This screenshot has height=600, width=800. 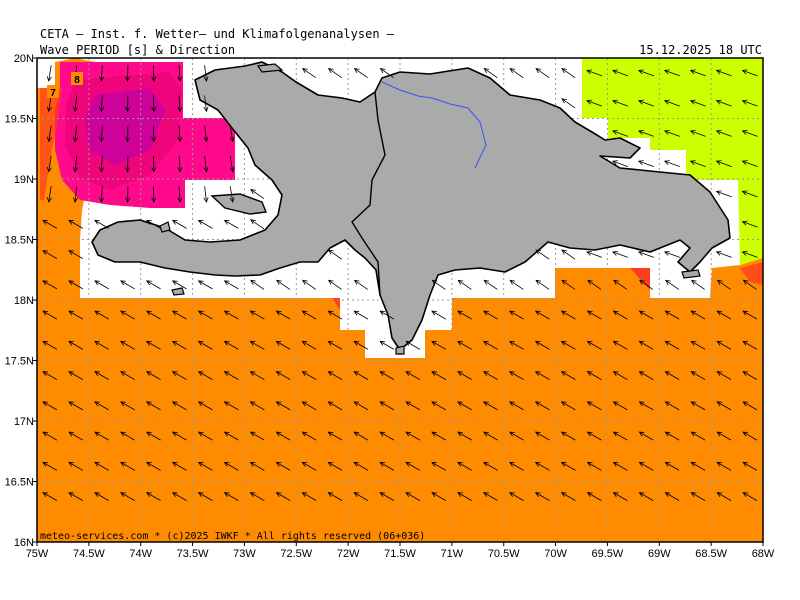 What do you see at coordinates (659, 554) in the screenshot?
I see `x-tick-label: 69W` at bounding box center [659, 554].